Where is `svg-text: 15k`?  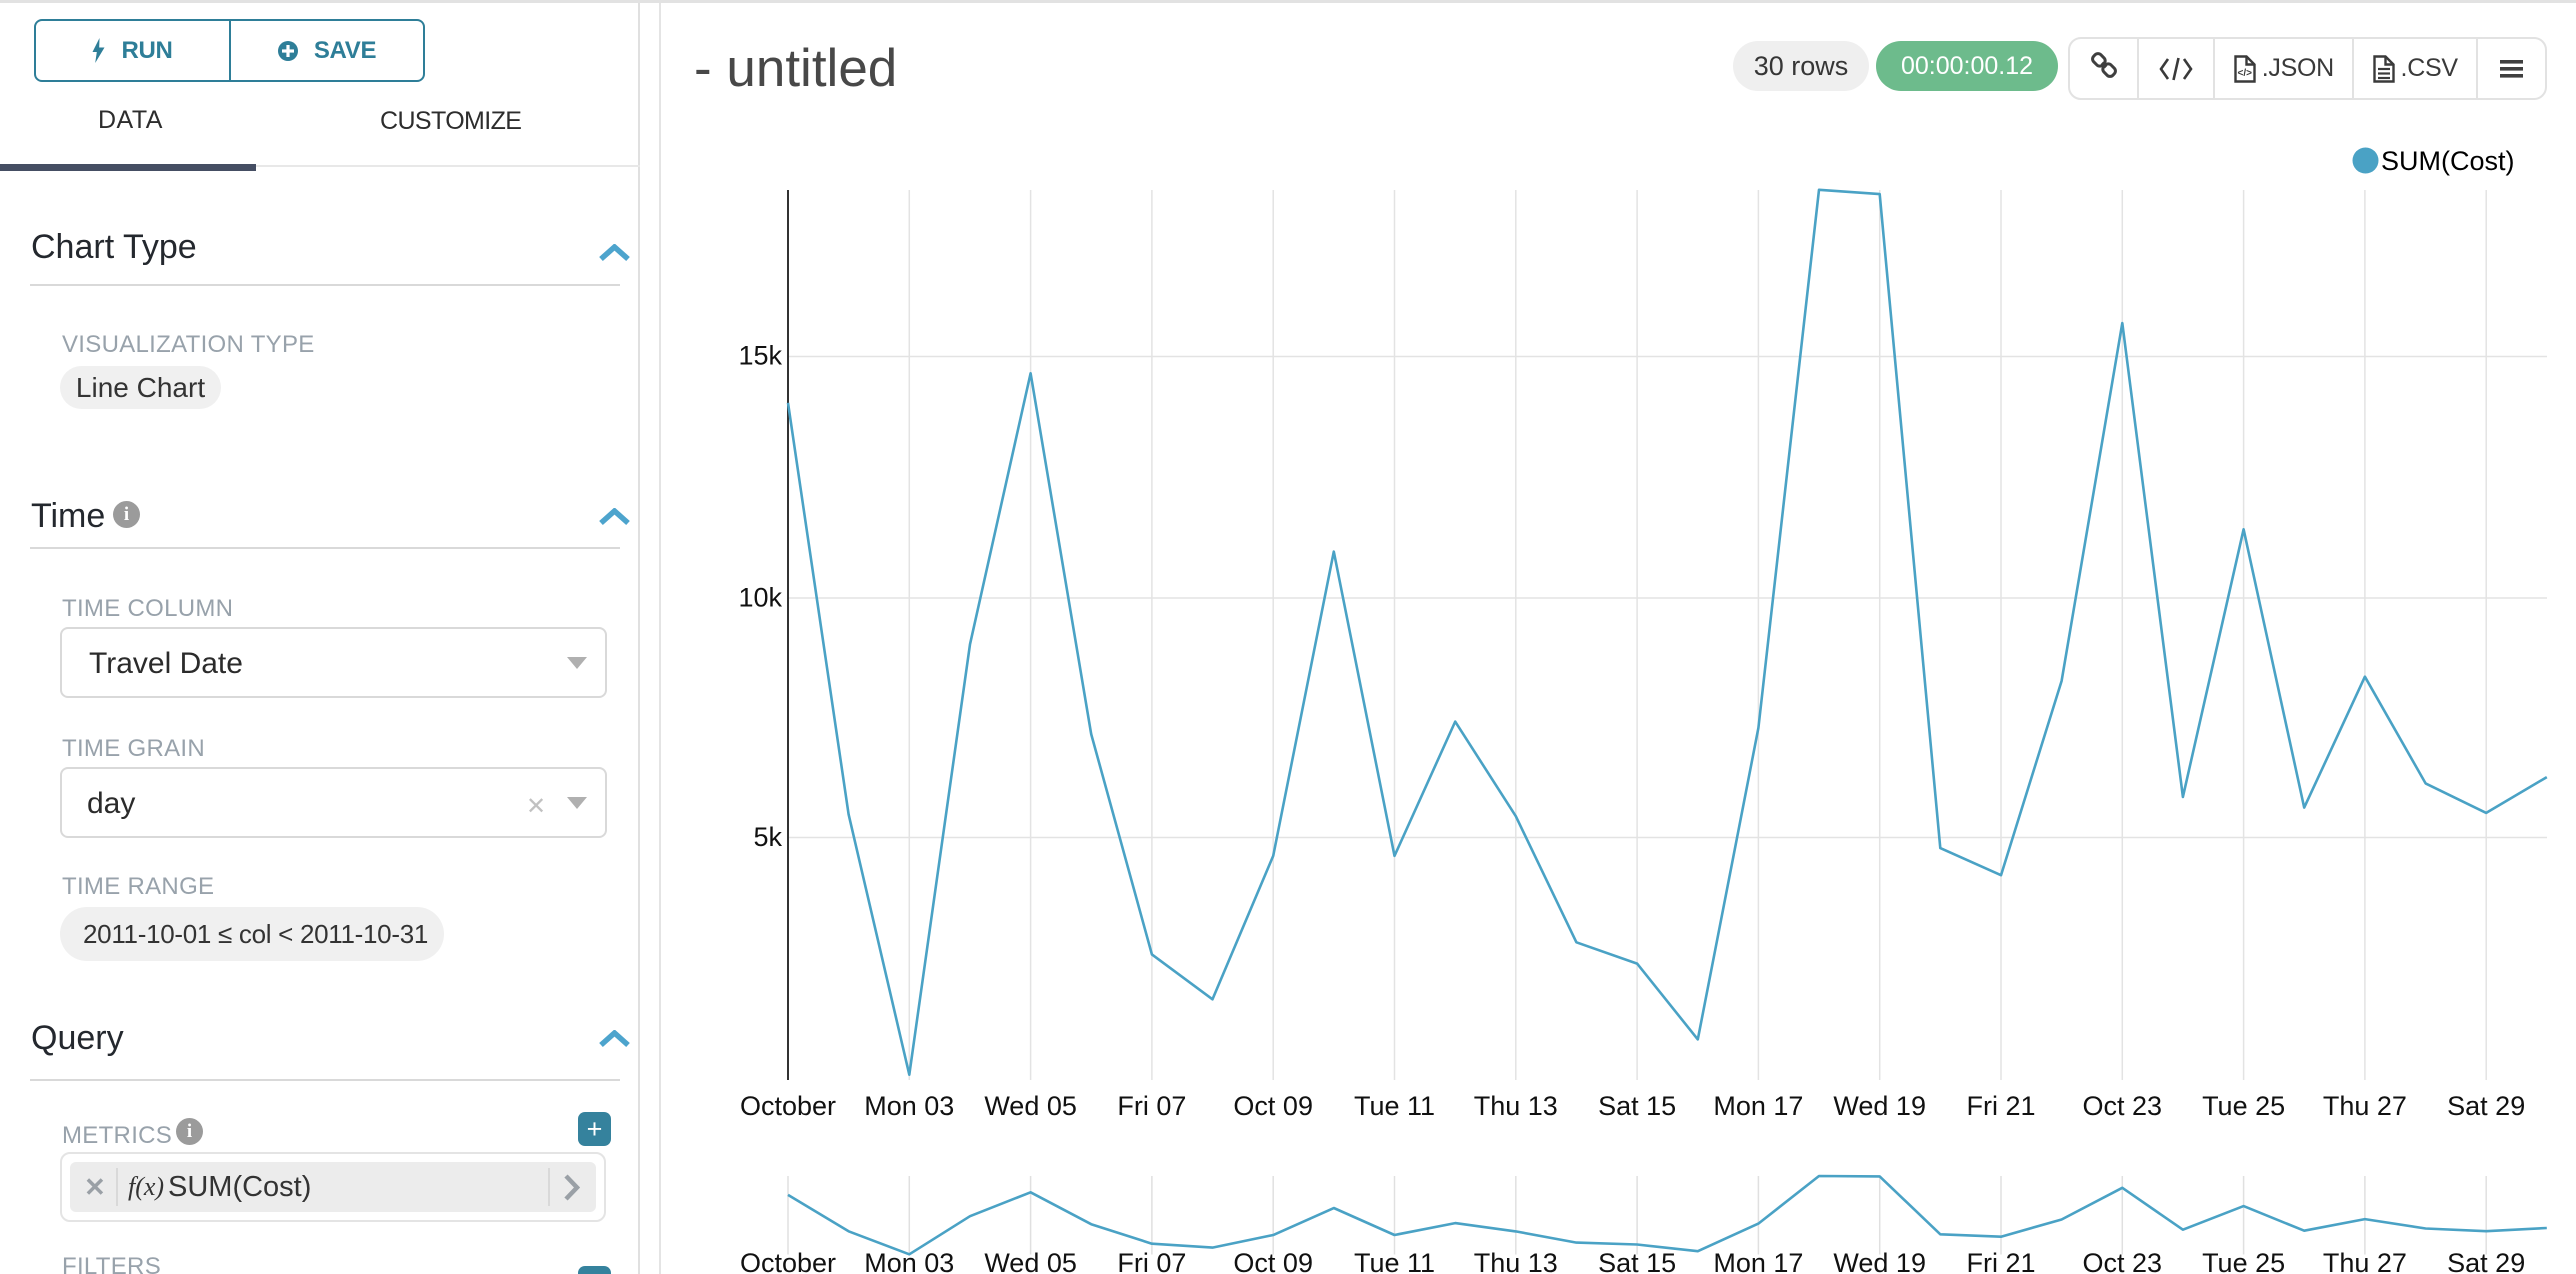
svg-text: 15k is located at coordinates (760, 356).